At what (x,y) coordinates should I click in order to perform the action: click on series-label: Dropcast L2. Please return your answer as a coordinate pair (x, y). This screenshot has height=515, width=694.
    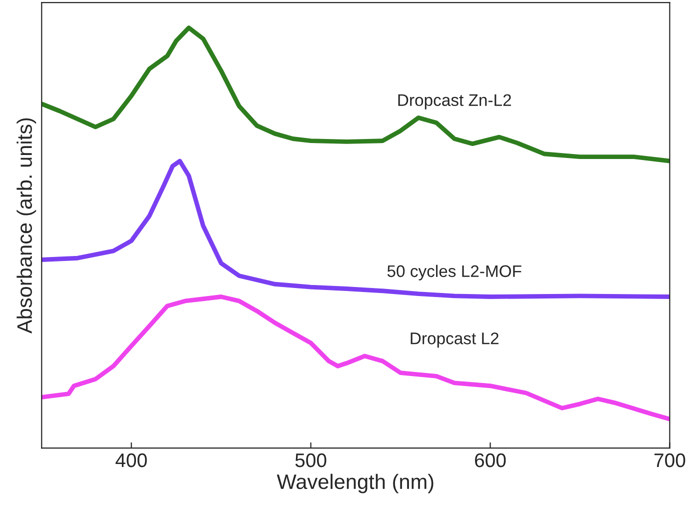
    Looking at the image, I should click on (454, 340).